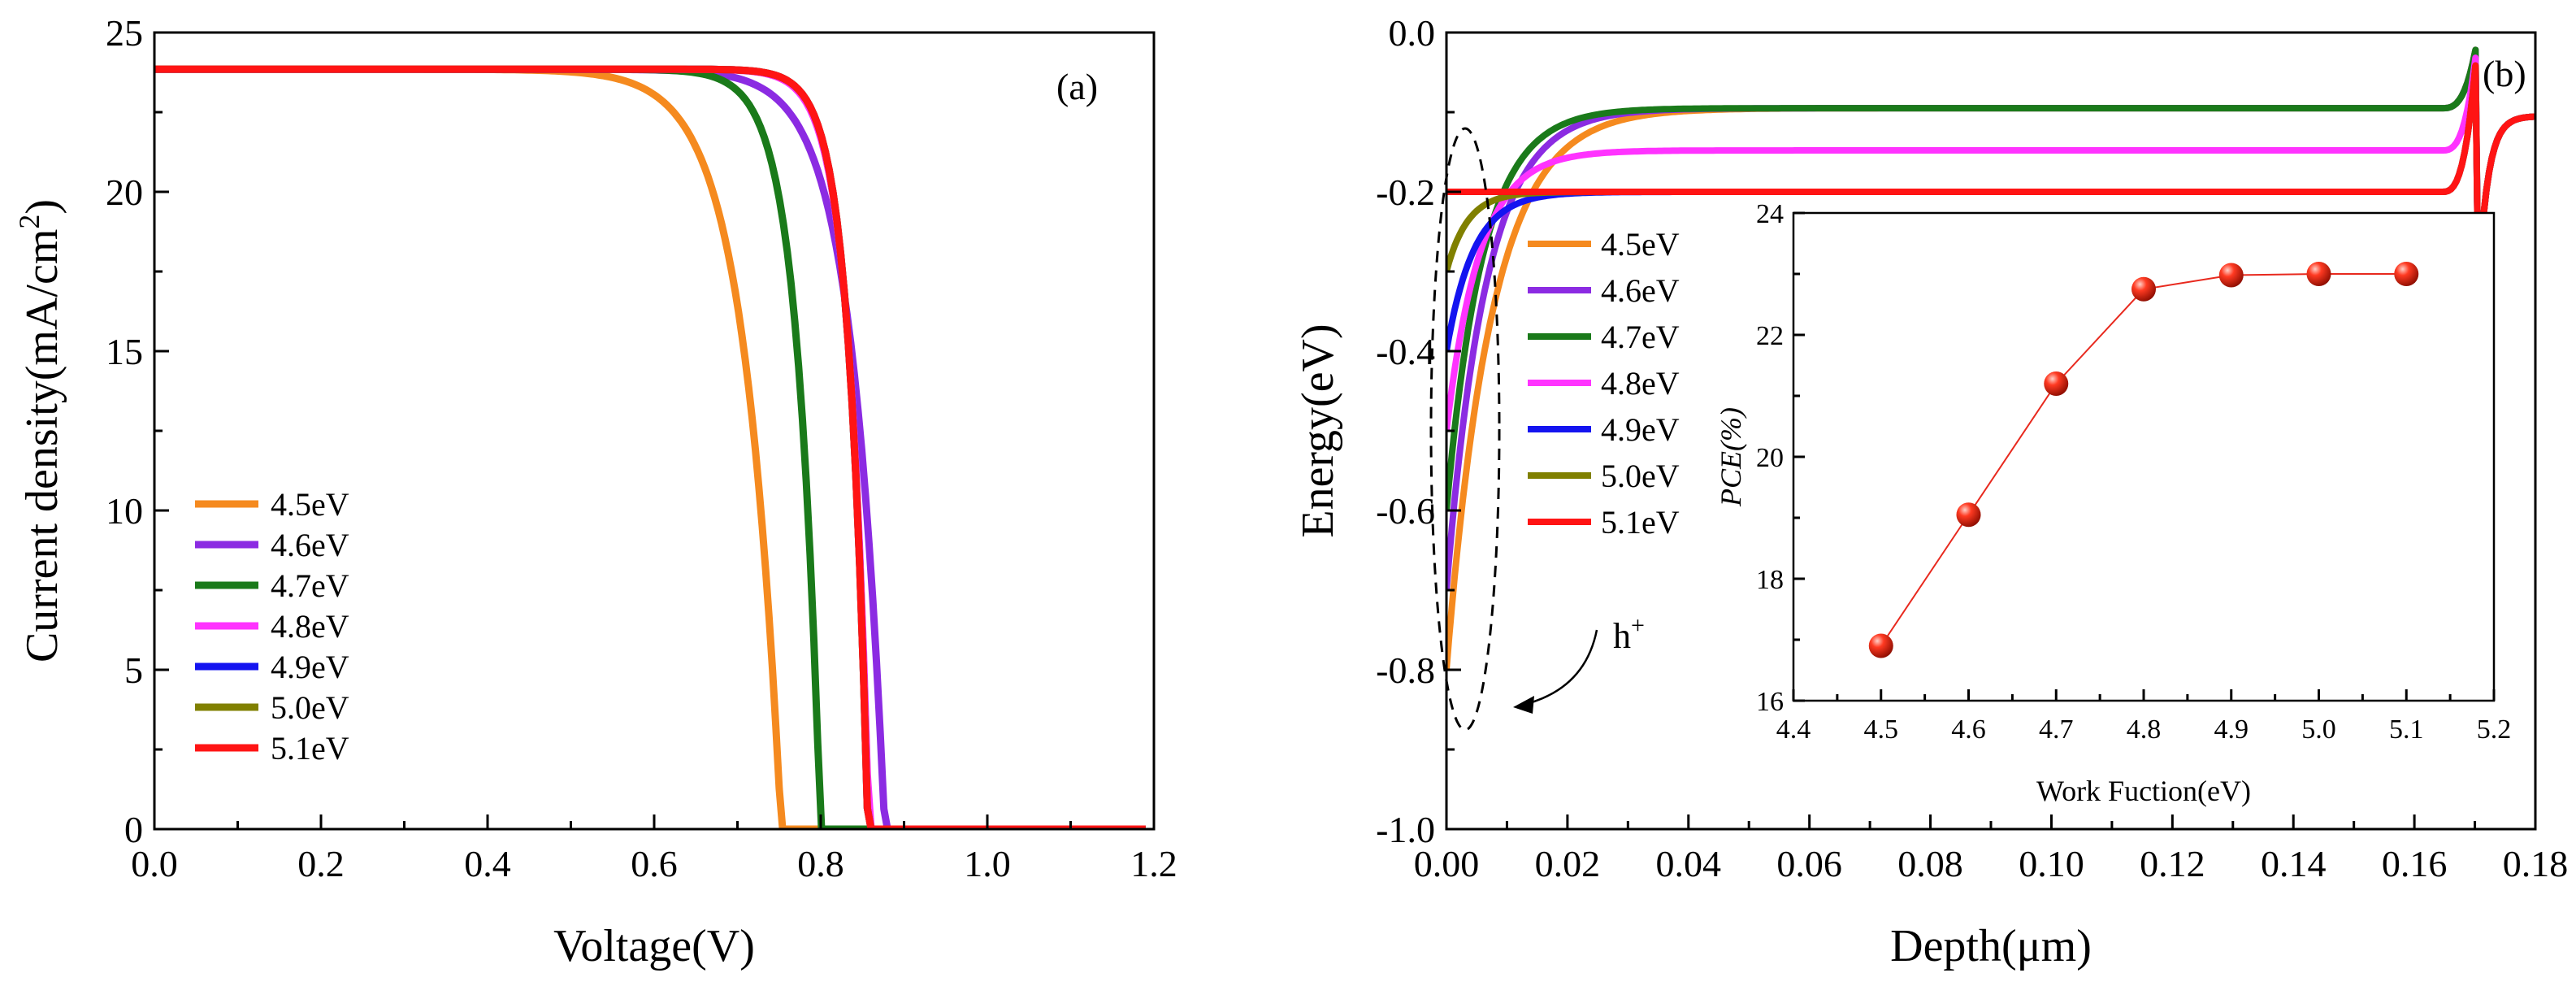 Image resolution: width=2576 pixels, height=986 pixels. Describe the element at coordinates (124, 33) in the screenshot. I see `panel-a-ytick-label: 25` at that location.